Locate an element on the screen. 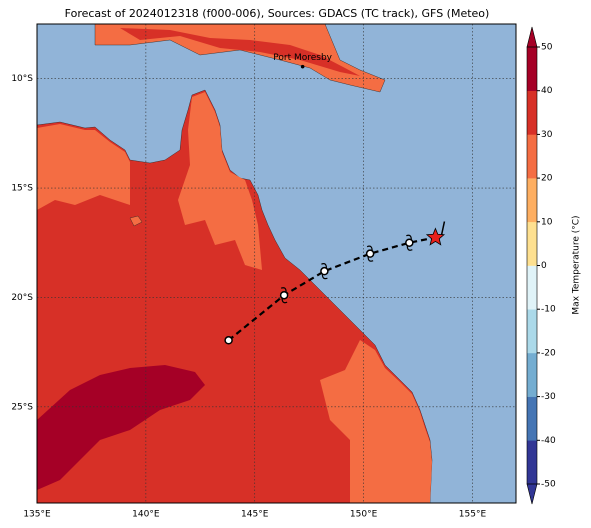 Image resolution: width=591 pixels, height=528 pixels. colorbar-extend-top is located at coordinates (532, 37).